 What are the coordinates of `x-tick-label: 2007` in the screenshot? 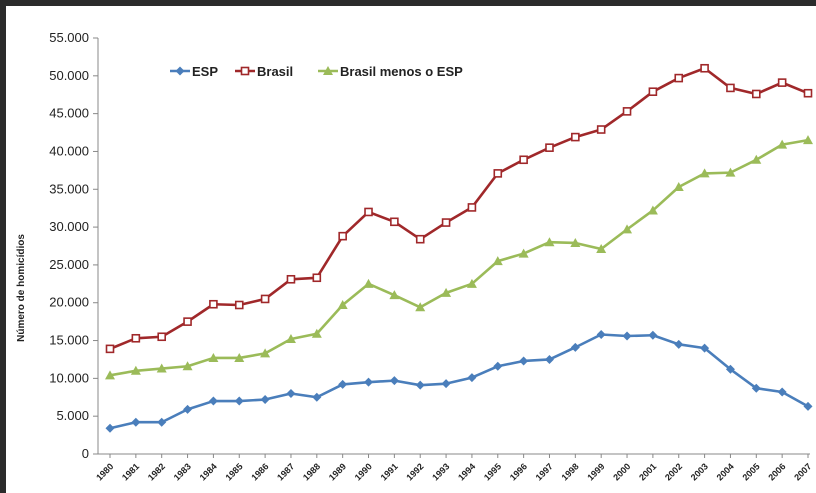 It's located at (802, 471).